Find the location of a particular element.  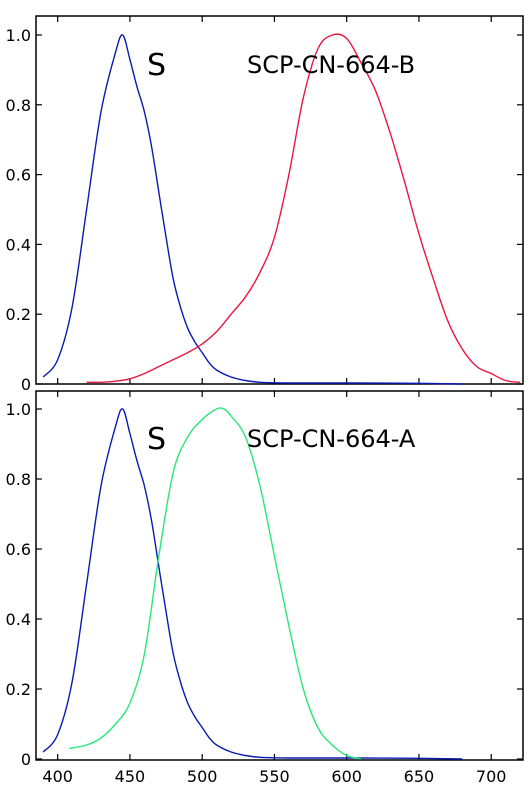

x-tick-label: 450 is located at coordinates (130, 776).